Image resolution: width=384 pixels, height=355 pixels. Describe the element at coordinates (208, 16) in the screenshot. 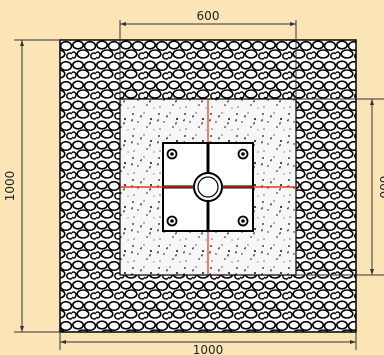

I see `top-dimension-label: 600` at that location.